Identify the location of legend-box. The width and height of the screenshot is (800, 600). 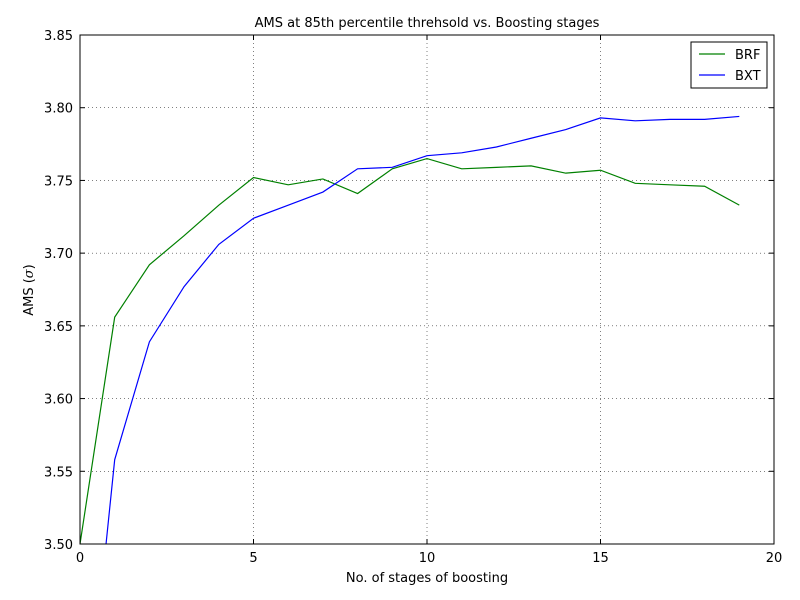
(729, 65).